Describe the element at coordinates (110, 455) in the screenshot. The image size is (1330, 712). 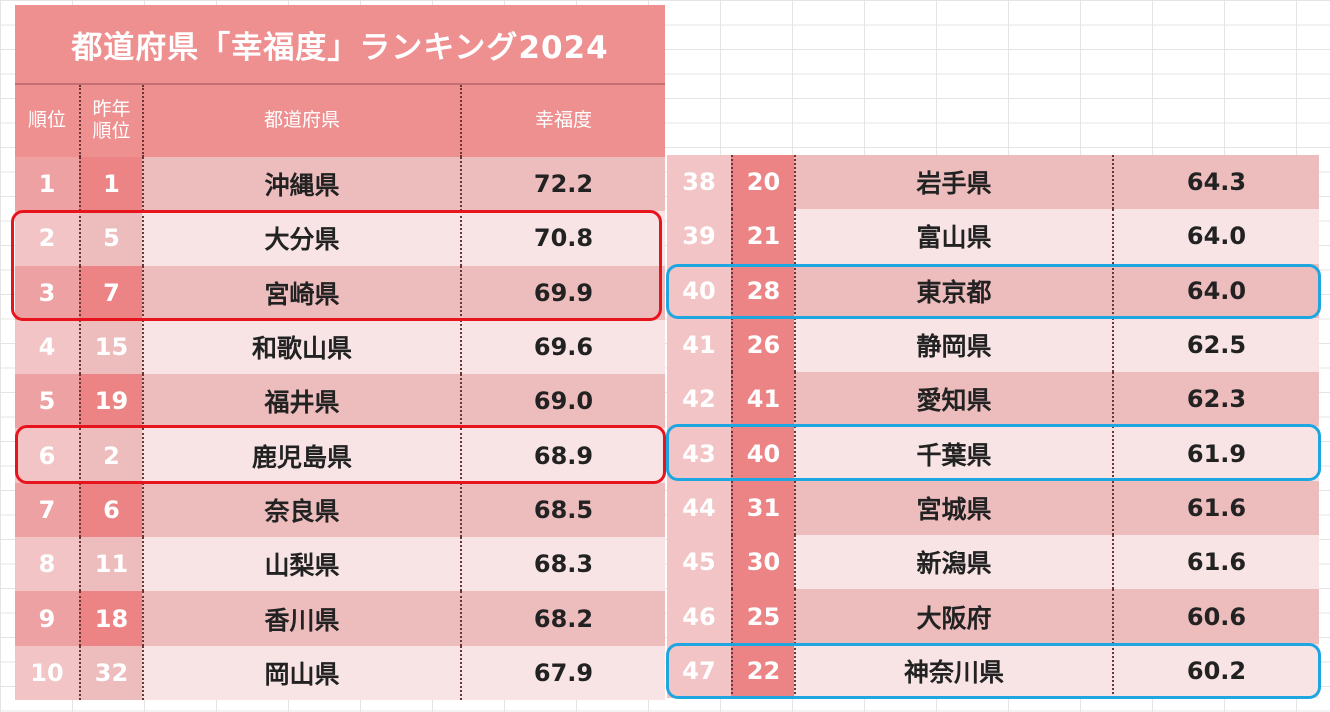
I see `prev-rank-cell: 2` at that location.